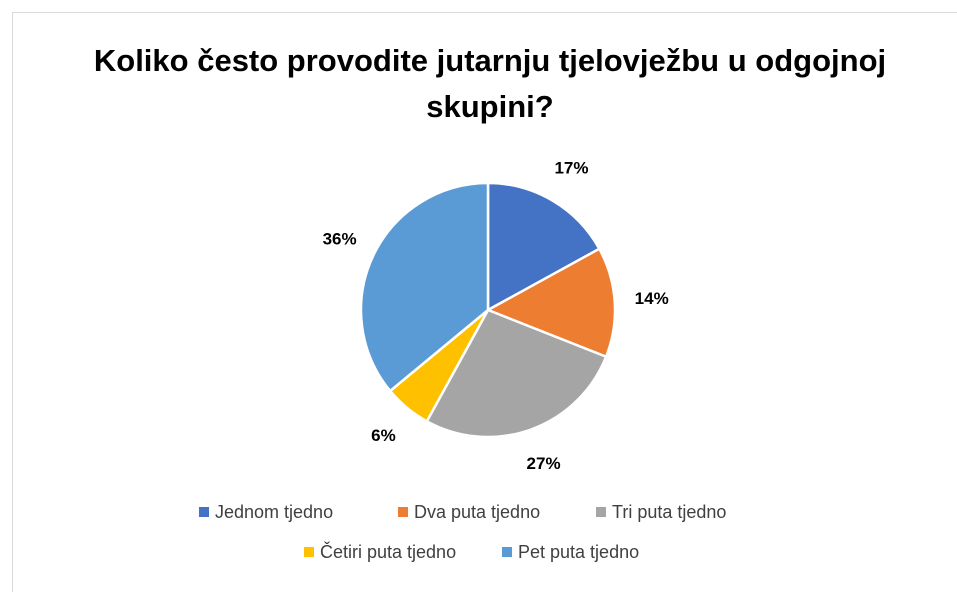 This screenshot has height=592, width=957. Describe the element at coordinates (669, 512) in the screenshot. I see `legend-label: Tri puta tjedno` at that location.